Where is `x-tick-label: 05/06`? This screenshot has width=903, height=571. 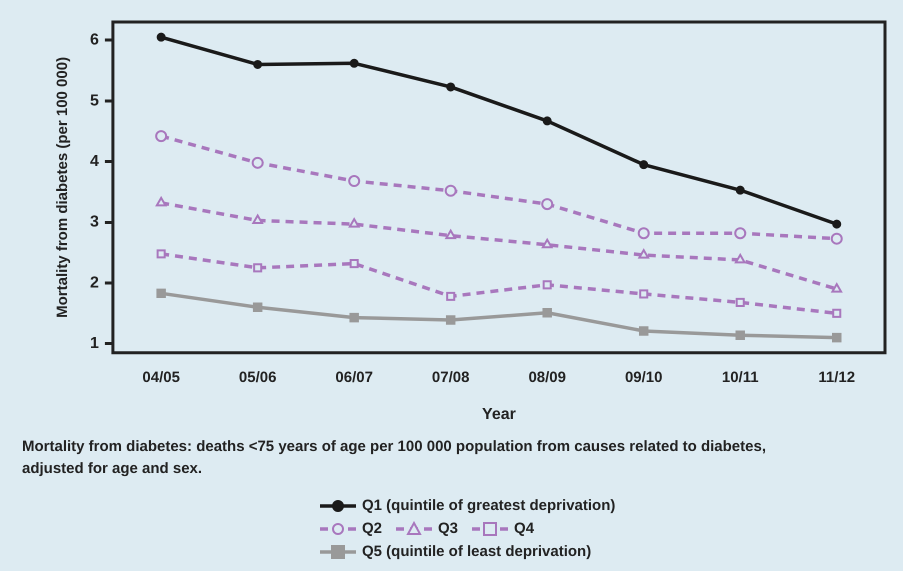
x-tick-label: 05/06 is located at coordinates (257, 377).